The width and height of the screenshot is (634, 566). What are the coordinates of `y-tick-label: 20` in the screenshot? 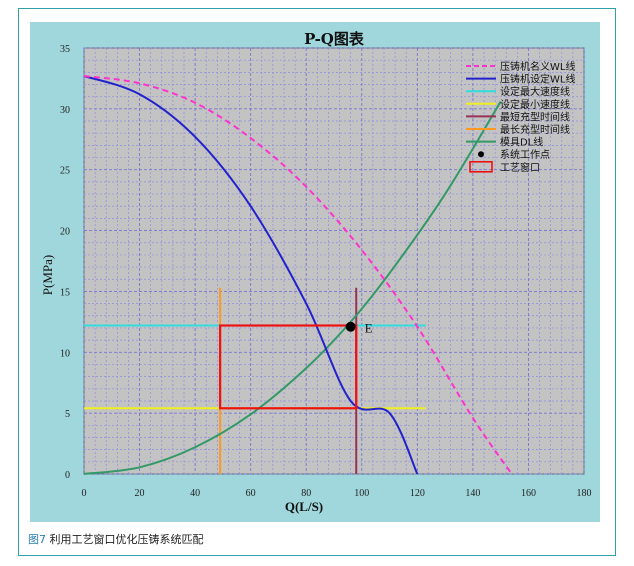 It's located at (65, 232).